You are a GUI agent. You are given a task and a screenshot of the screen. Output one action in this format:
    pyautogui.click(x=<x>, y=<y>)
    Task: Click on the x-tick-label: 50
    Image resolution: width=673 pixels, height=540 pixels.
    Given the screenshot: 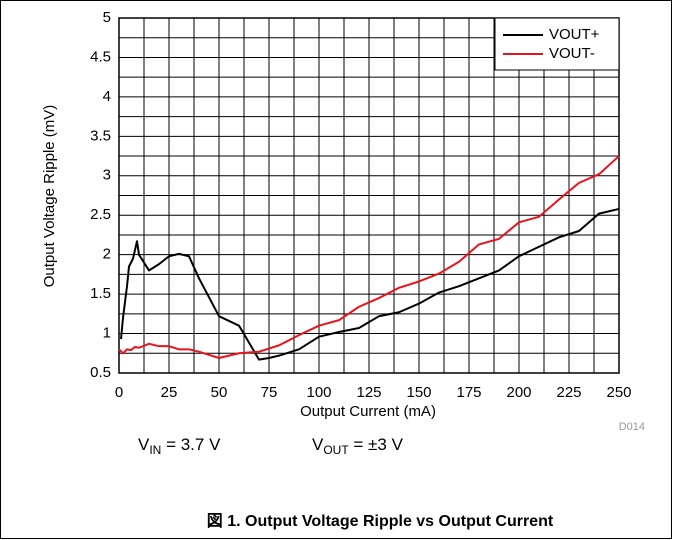 What is the action you would take?
    pyautogui.click(x=219, y=392)
    